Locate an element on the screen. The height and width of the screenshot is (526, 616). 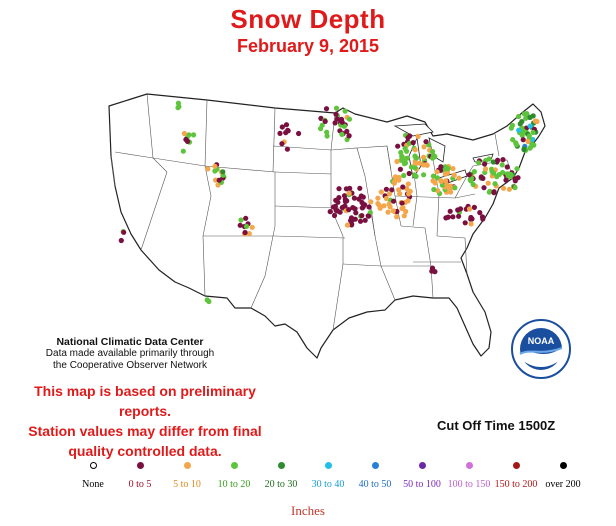
warning-line-2: Station values may differ from final is located at coordinates (145, 431).